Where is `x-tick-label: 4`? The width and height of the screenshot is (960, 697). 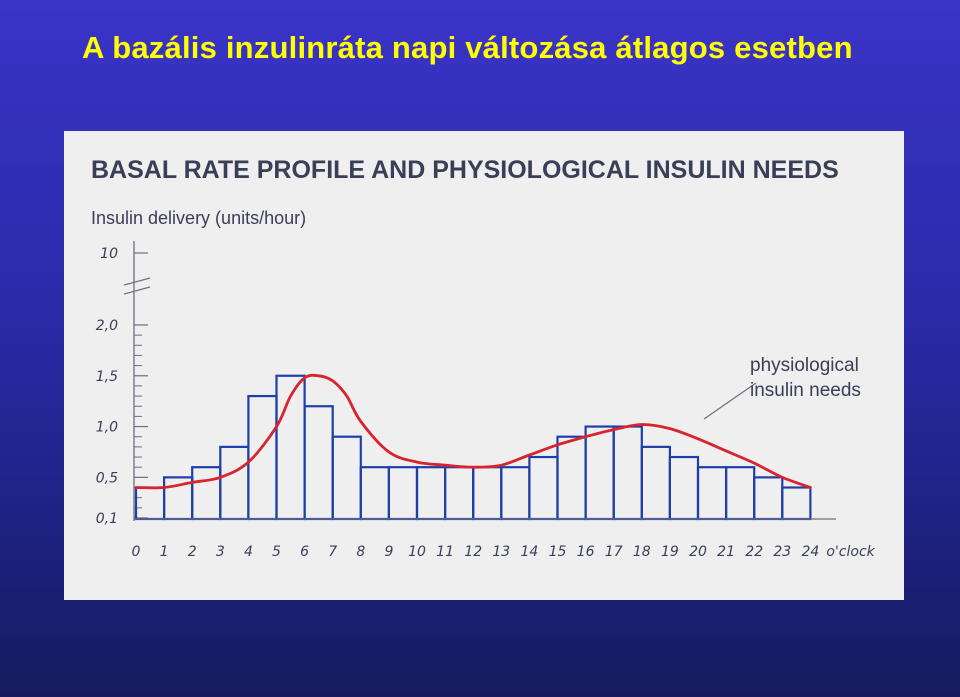 x-tick-label: 4 is located at coordinates (248, 552).